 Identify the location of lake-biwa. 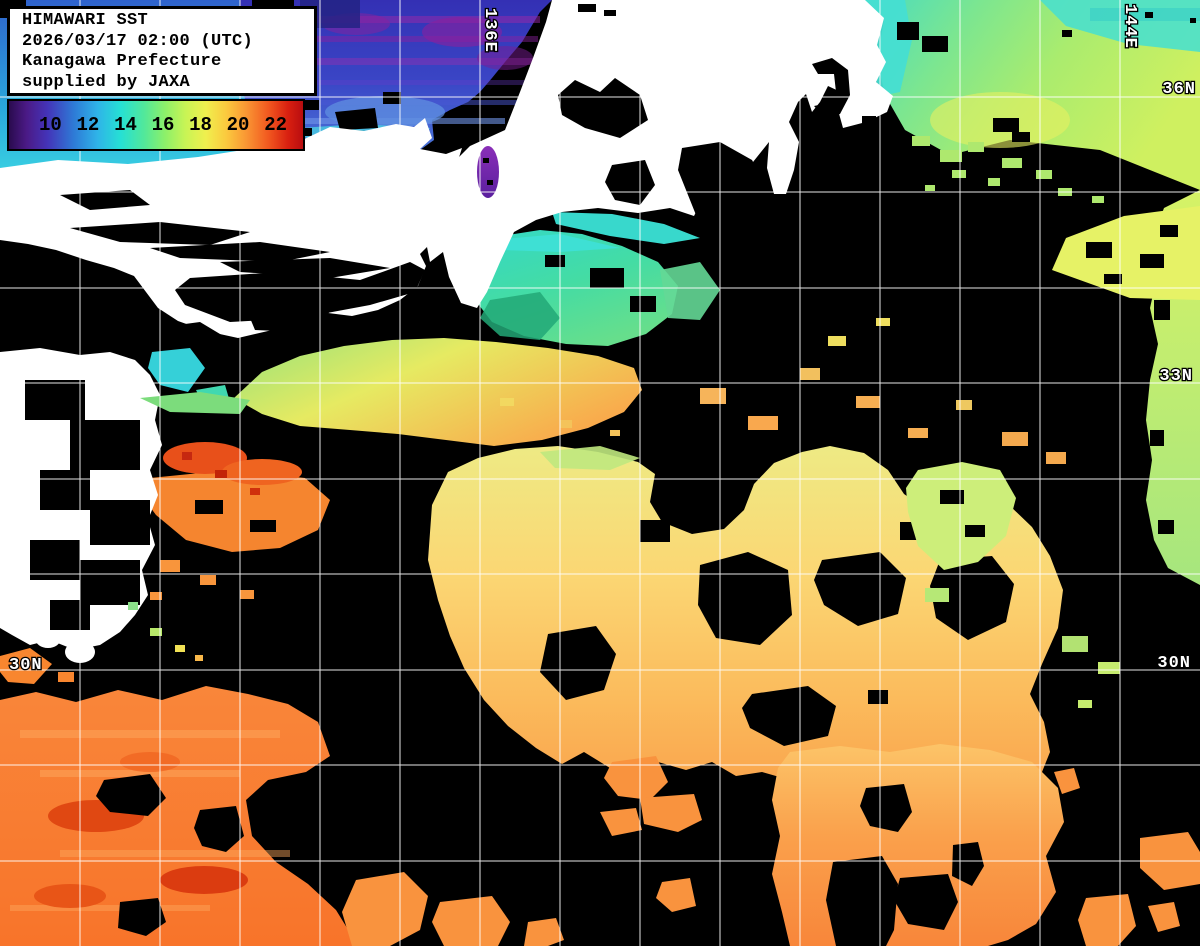
(488, 172).